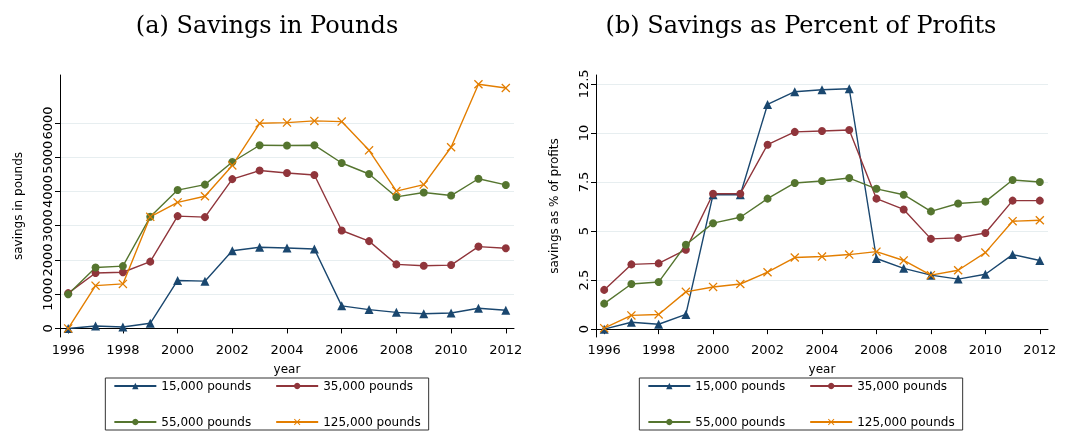 The width and height of the screenshot is (1069, 432). What do you see at coordinates (47, 328) in the screenshot?
I see `y-tick-label: 0` at bounding box center [47, 328].